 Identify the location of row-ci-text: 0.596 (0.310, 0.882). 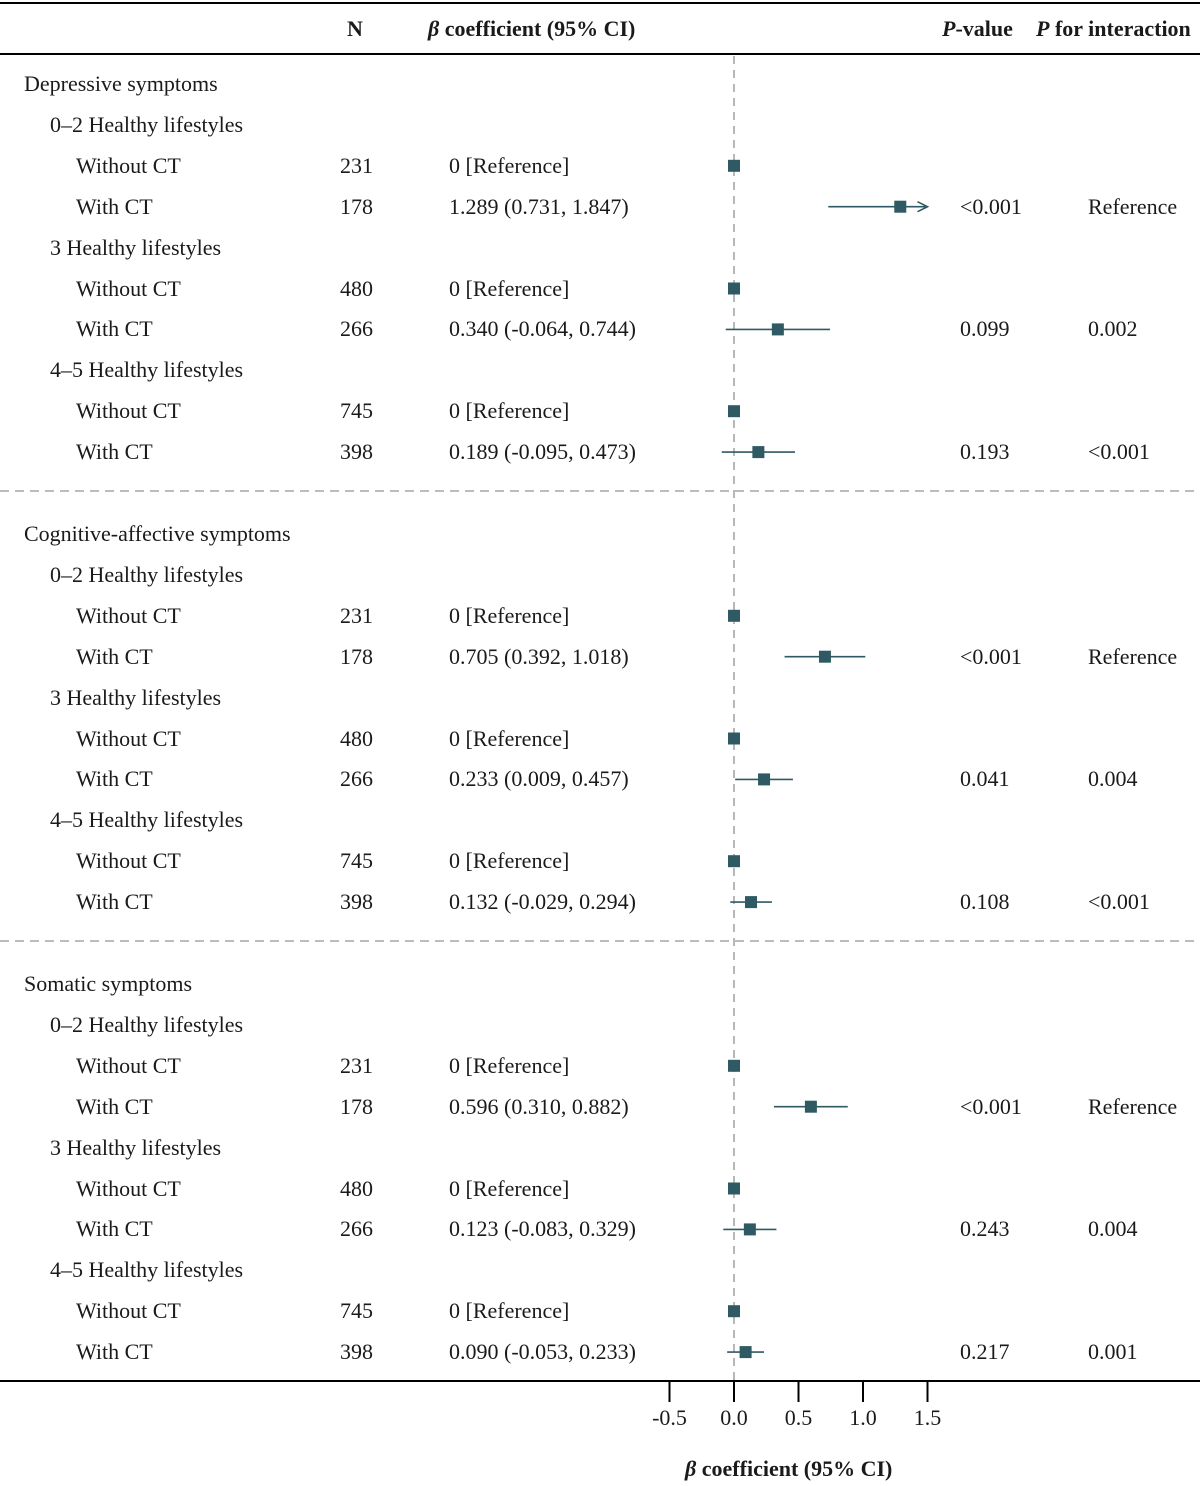
(539, 1106).